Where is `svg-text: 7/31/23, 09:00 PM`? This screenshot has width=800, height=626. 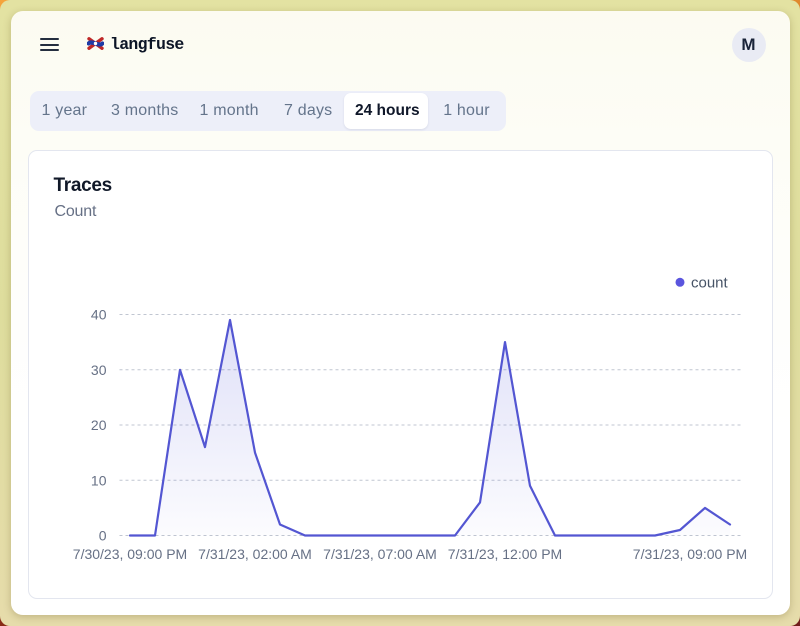 svg-text: 7/31/23, 09:00 PM is located at coordinates (690, 554).